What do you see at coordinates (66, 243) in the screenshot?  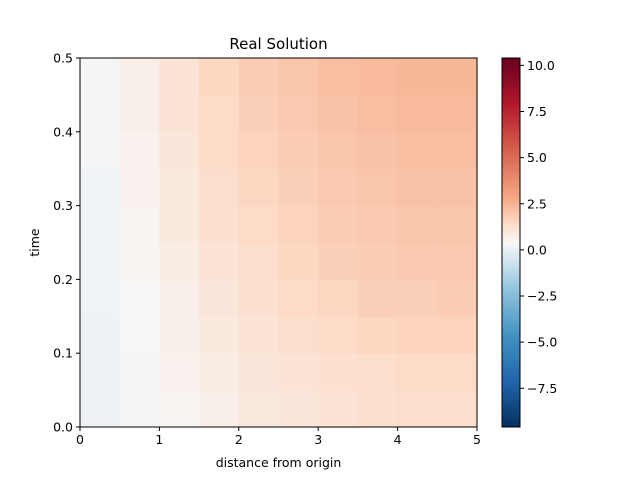 I see `y-axis-ticks: 0.0 0.1 0.2 0.3 0.4 0.5` at bounding box center [66, 243].